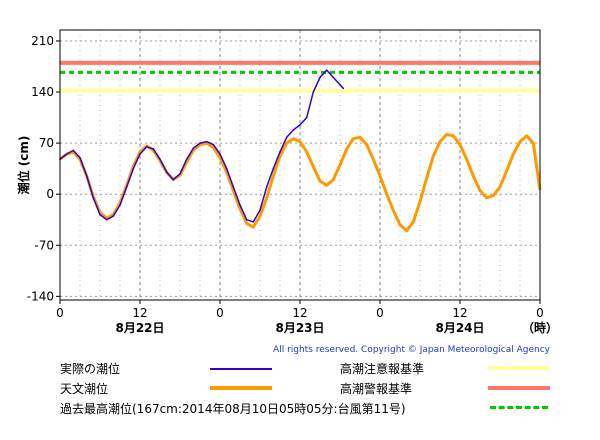 This screenshot has height=440, width=600. I want to click on y-axis-label: 潮位 (cm), so click(23, 165).